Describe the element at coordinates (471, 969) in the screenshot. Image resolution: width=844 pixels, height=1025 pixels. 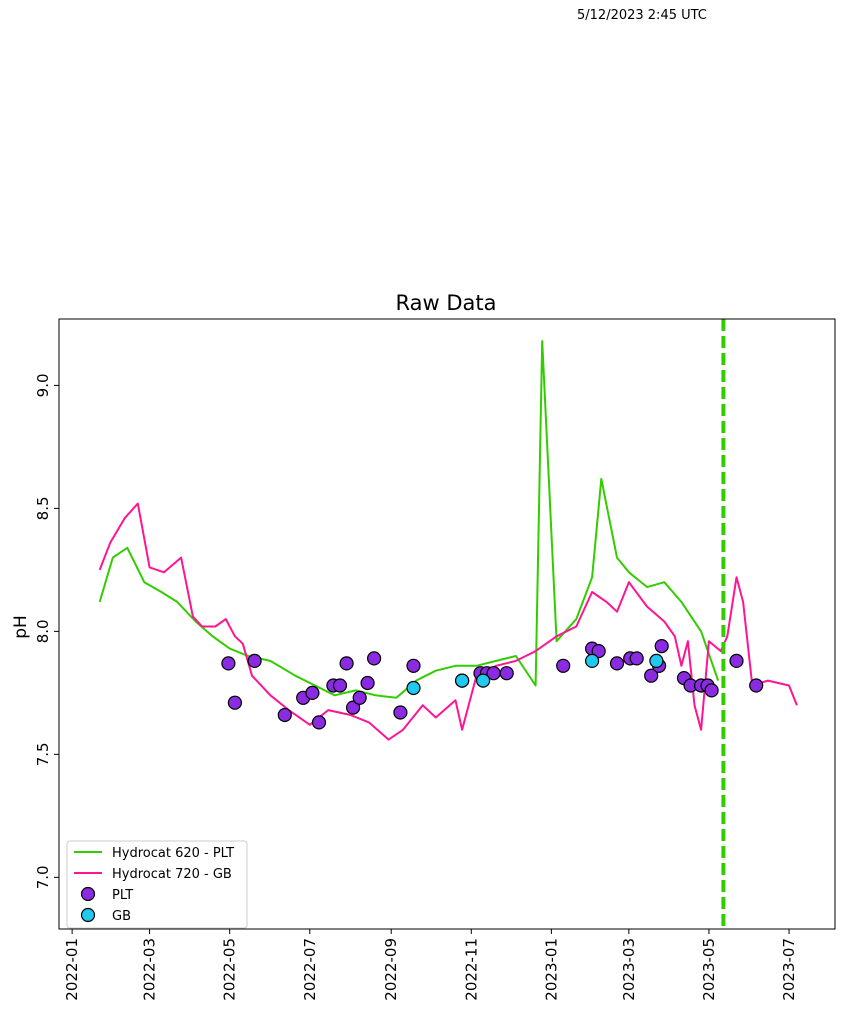
I see `x-tick-label: 2022-11` at that location.